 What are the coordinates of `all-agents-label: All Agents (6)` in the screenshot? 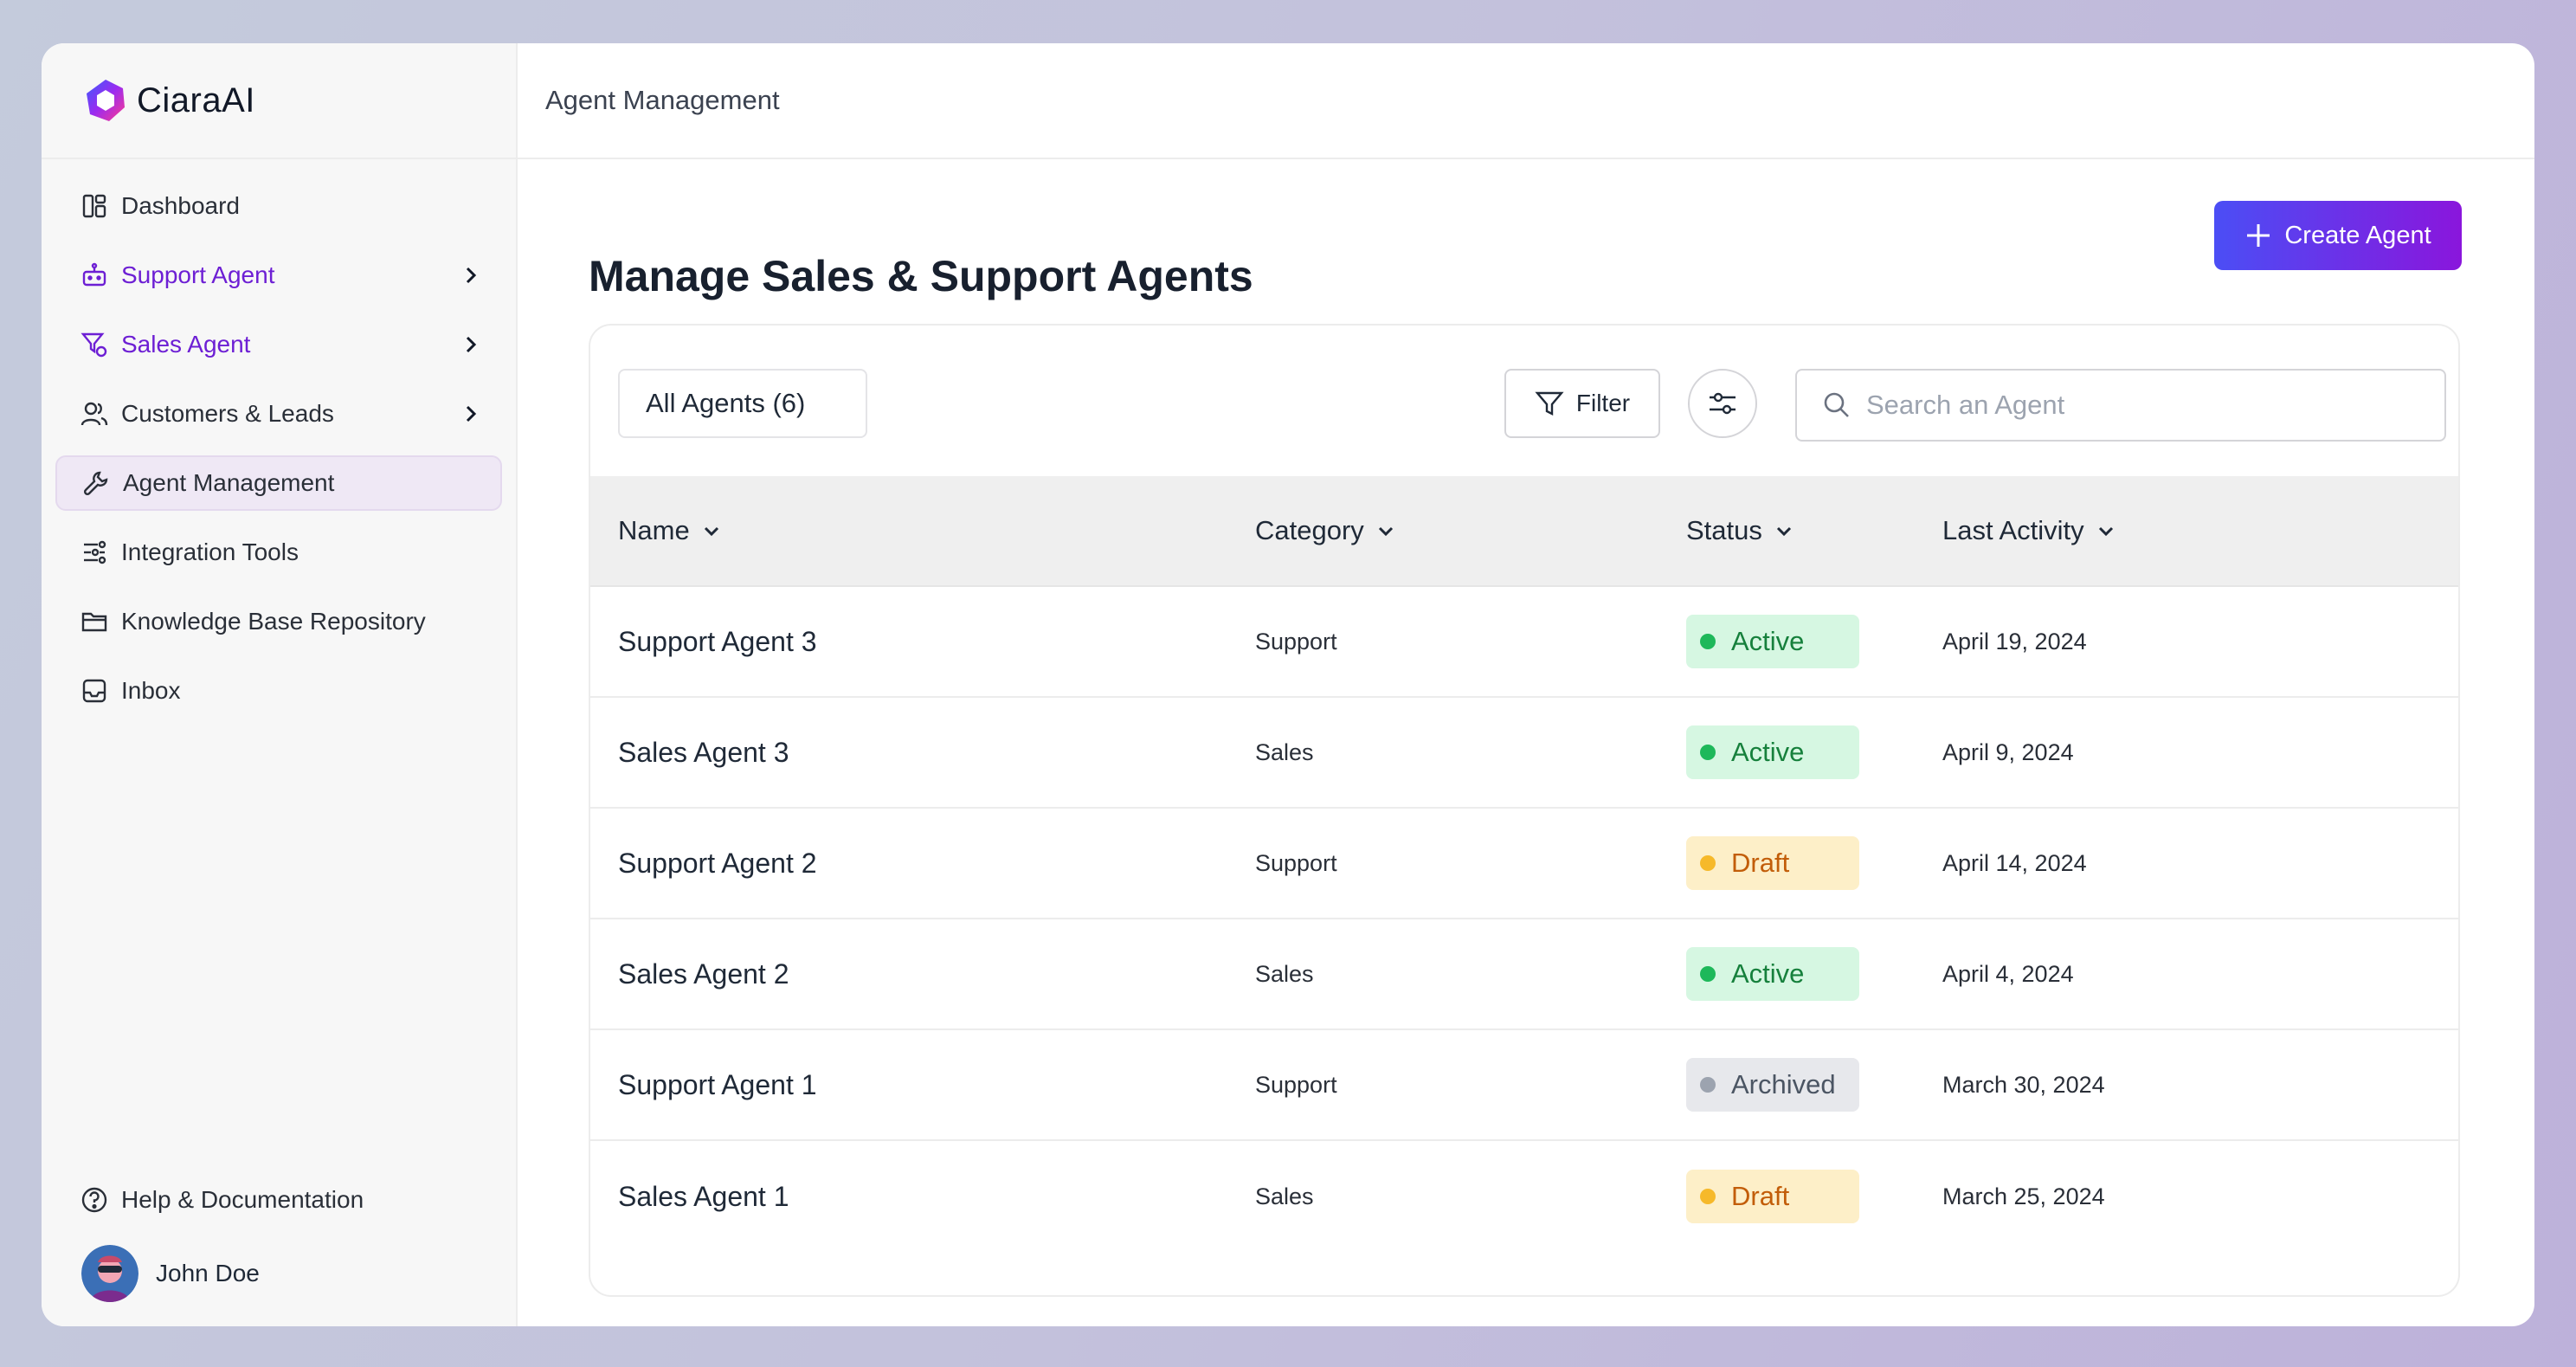 It's located at (726, 403).